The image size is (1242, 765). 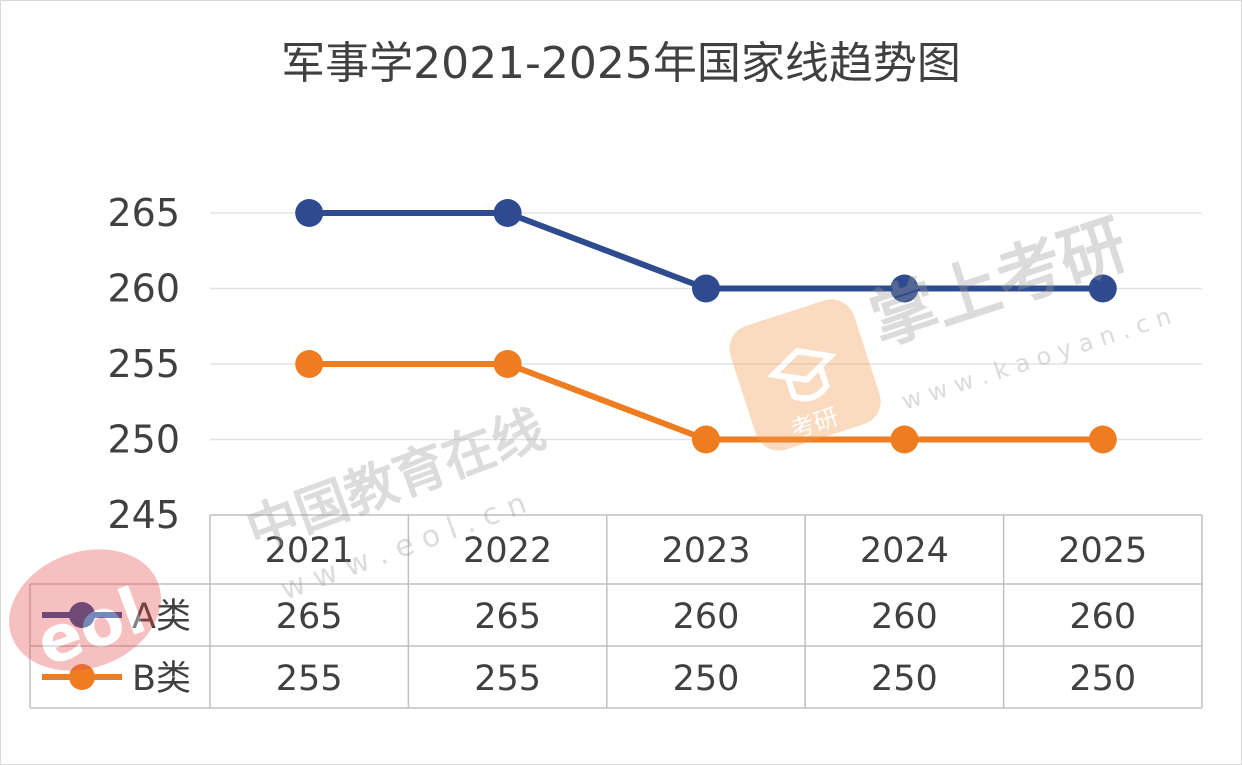 I want to click on x-tick-label: 2023, so click(x=705, y=551).